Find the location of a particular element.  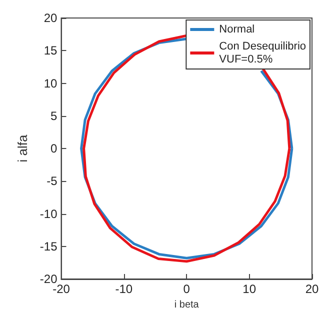

legend-label: Normal is located at coordinates (237, 30).